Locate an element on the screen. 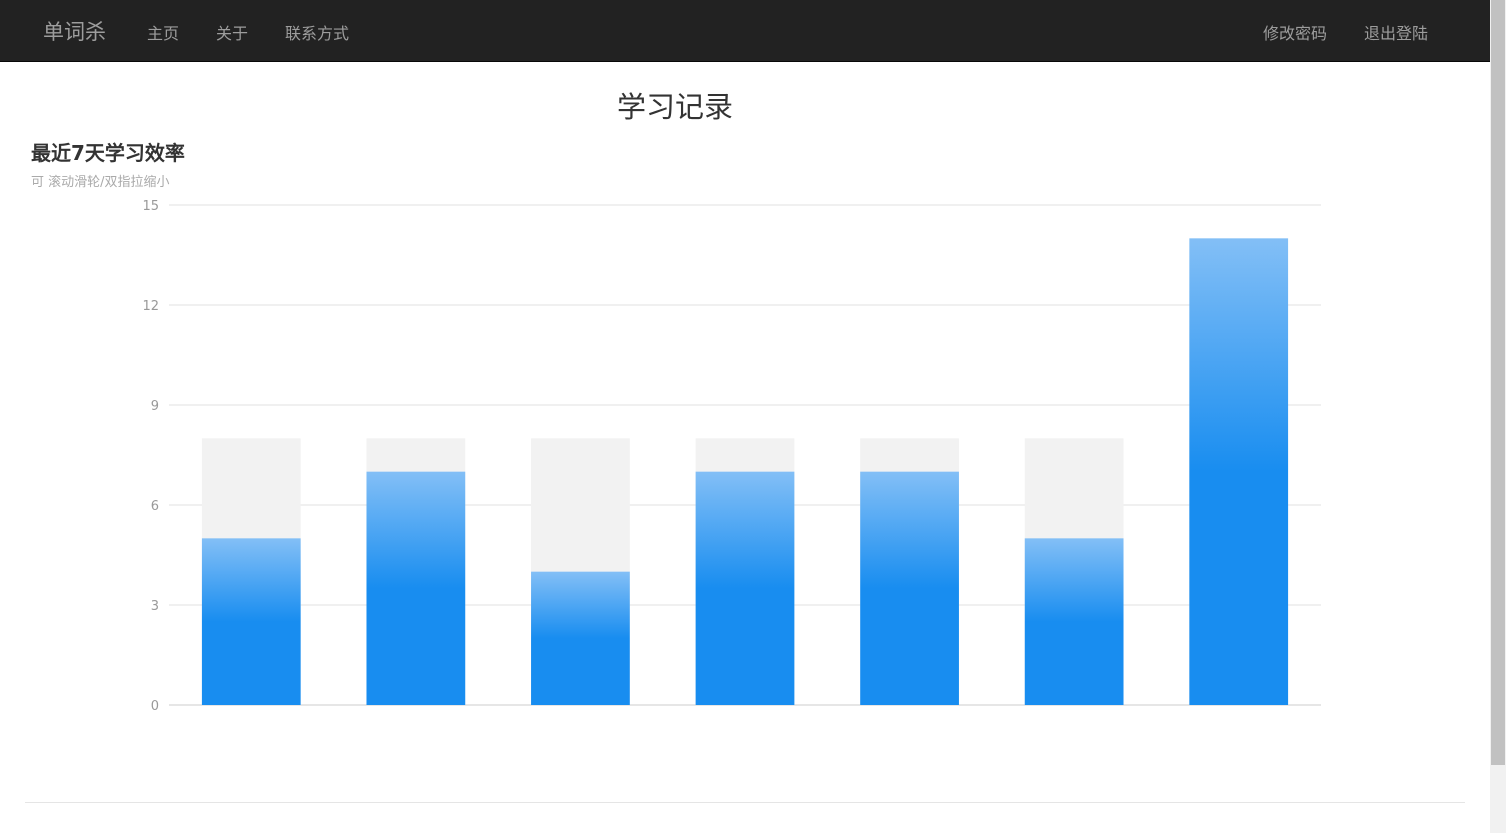 The height and width of the screenshot is (833, 1506). scrollbar is located at coordinates (1498, 416).